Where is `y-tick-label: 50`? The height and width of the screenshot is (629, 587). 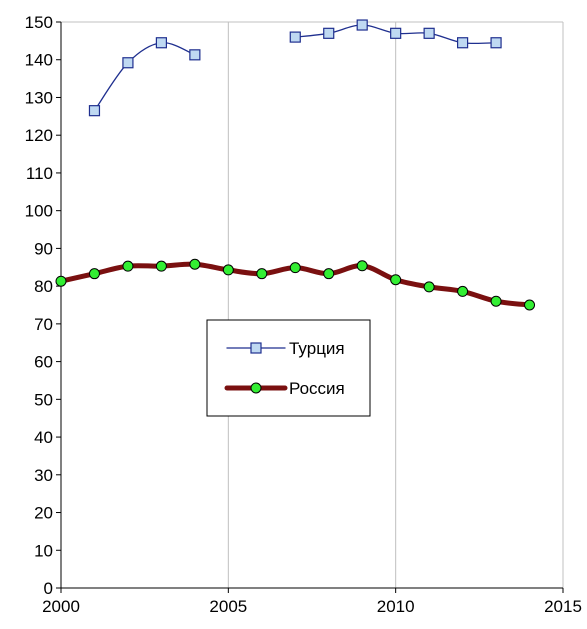
y-tick-label: 50 is located at coordinates (43, 399).